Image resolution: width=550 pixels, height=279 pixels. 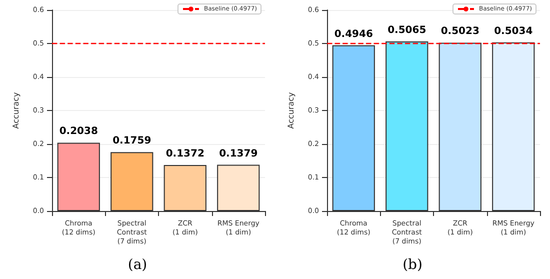 I want to click on data-label: 0.4946, so click(x=353, y=34).